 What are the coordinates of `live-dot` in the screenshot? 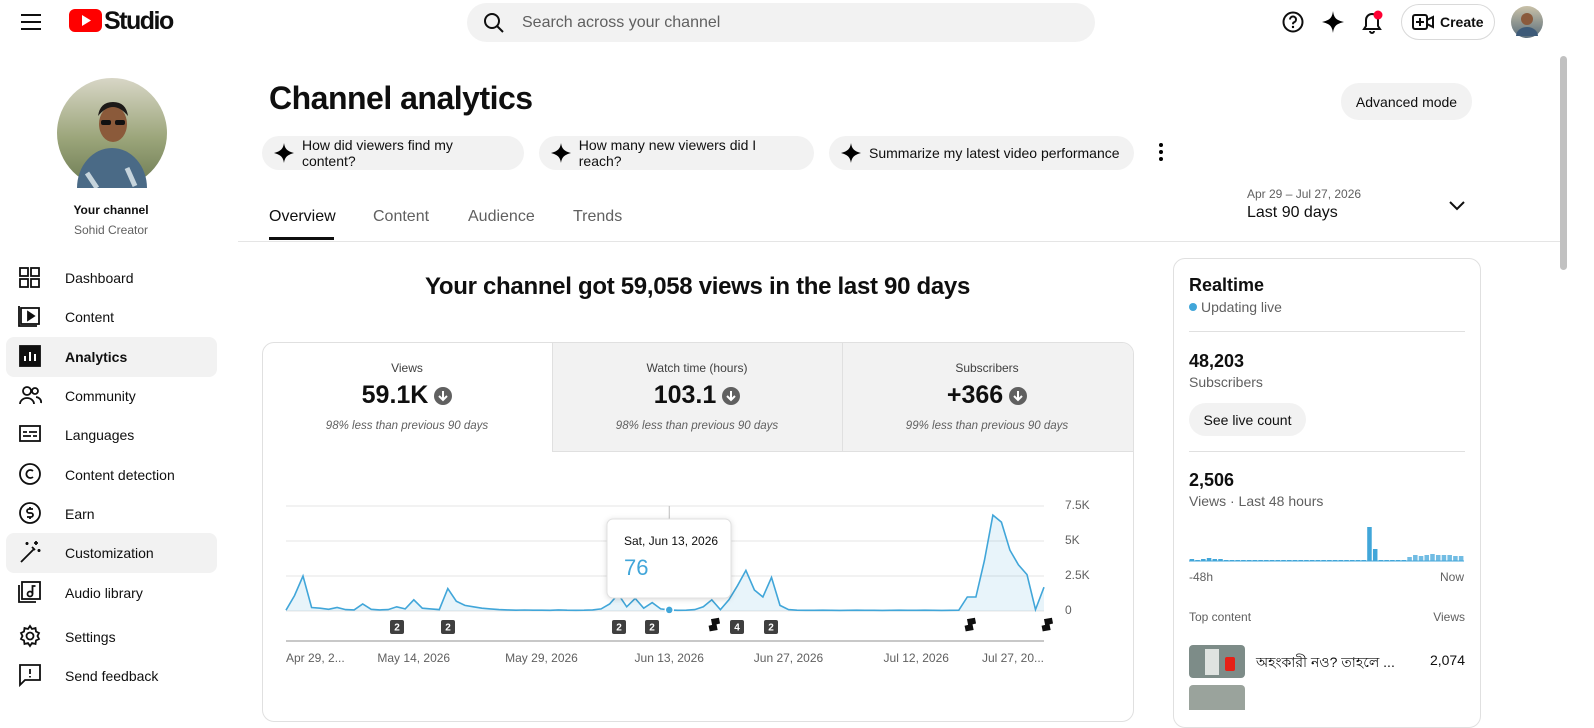 It's located at (1193, 307).